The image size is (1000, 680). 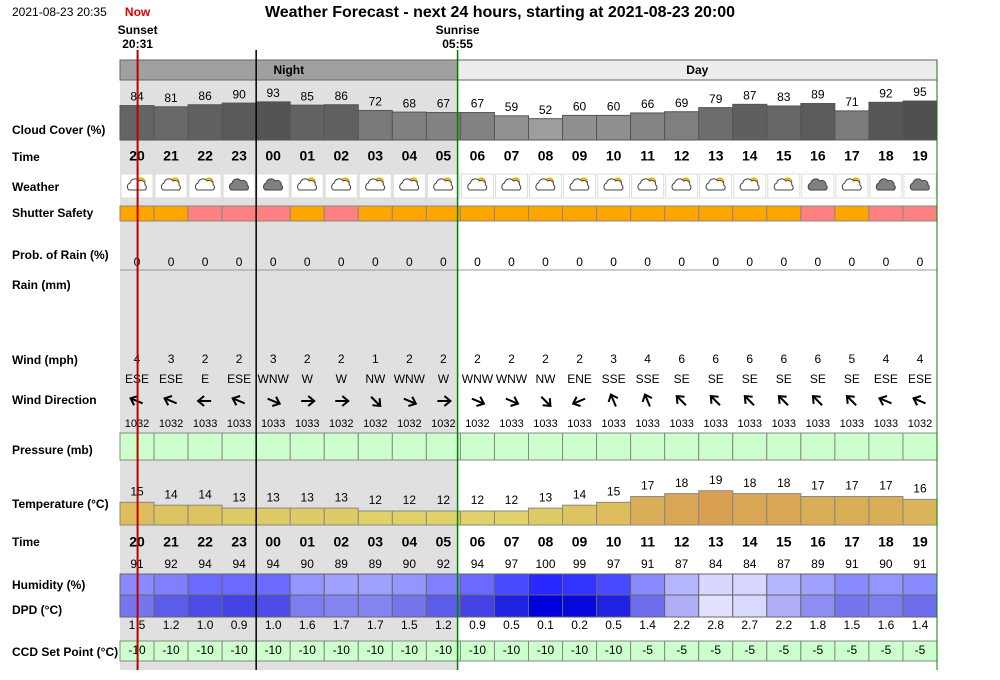 What do you see at coordinates (580, 542) in the screenshot?
I see `hour: 09` at bounding box center [580, 542].